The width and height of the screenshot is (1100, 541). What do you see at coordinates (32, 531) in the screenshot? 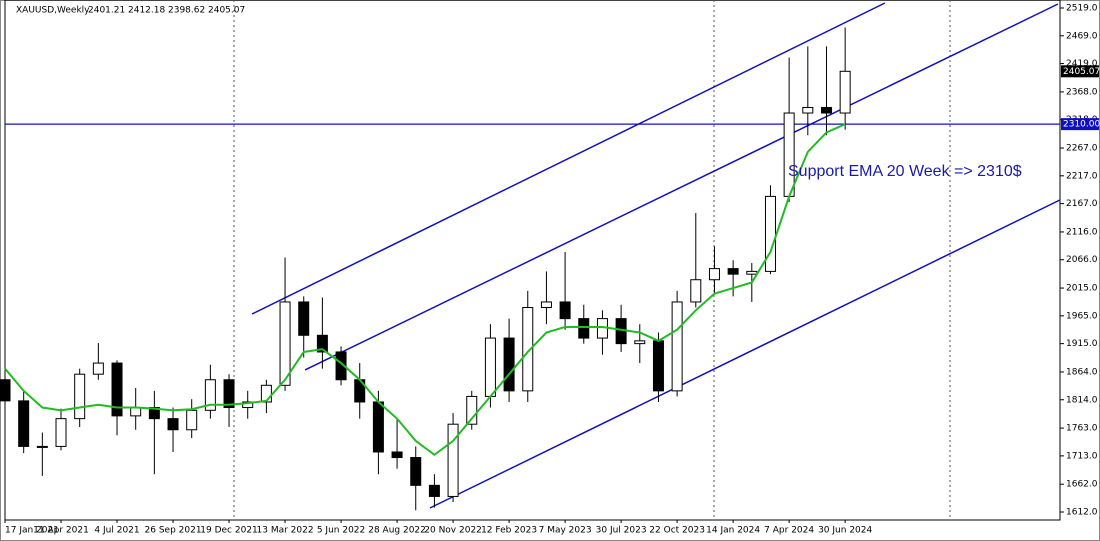
I see `x-tick-label: 17 Jan 2021` at bounding box center [32, 531].